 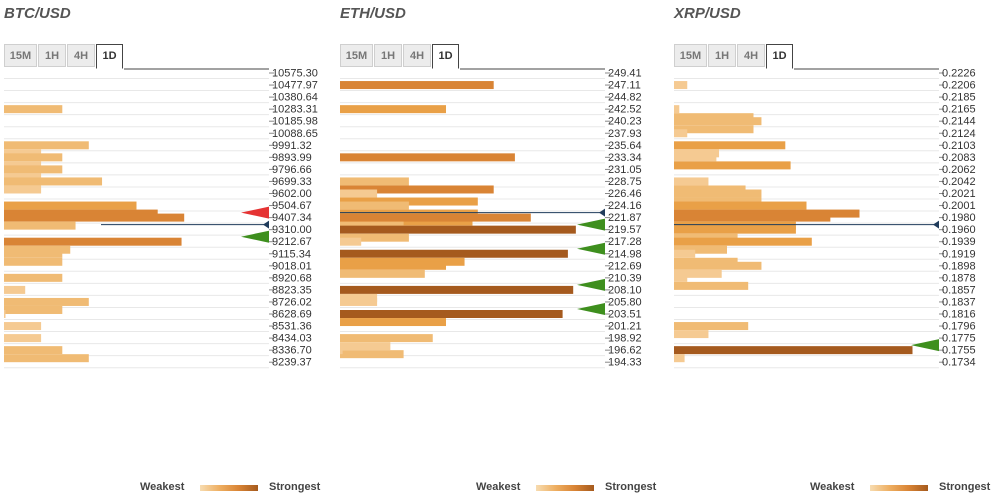 What do you see at coordinates (625, 218) in the screenshot?
I see `price-tick-label: 221.87` at bounding box center [625, 218].